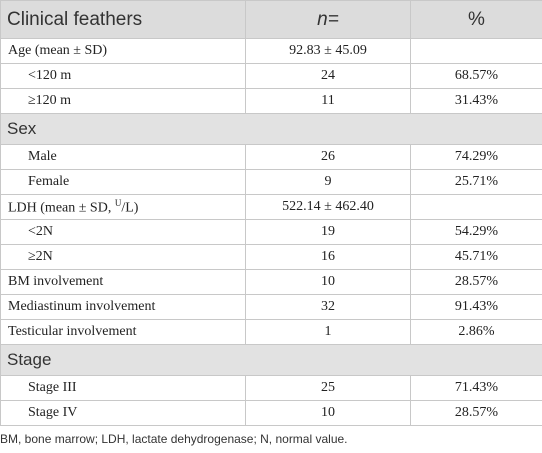 The width and height of the screenshot is (542, 453). What do you see at coordinates (328, 76) in the screenshot?
I see `table-cell: 24` at bounding box center [328, 76].